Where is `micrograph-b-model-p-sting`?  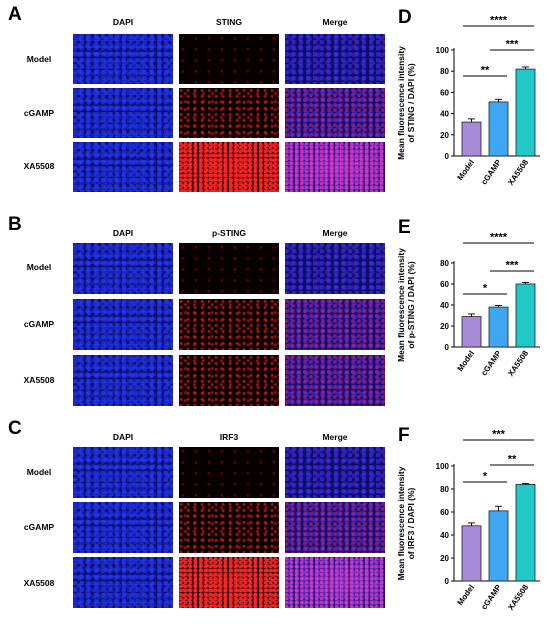
micrograph-b-model-p-sting is located at coordinates (229, 268).